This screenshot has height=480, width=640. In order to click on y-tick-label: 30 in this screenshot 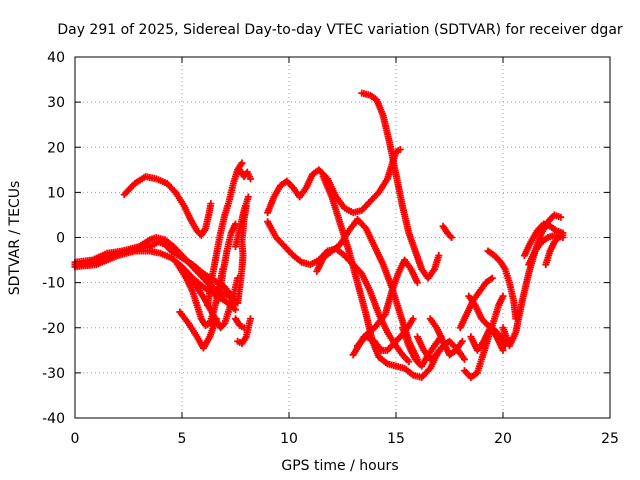, I will do `click(56, 103)`.